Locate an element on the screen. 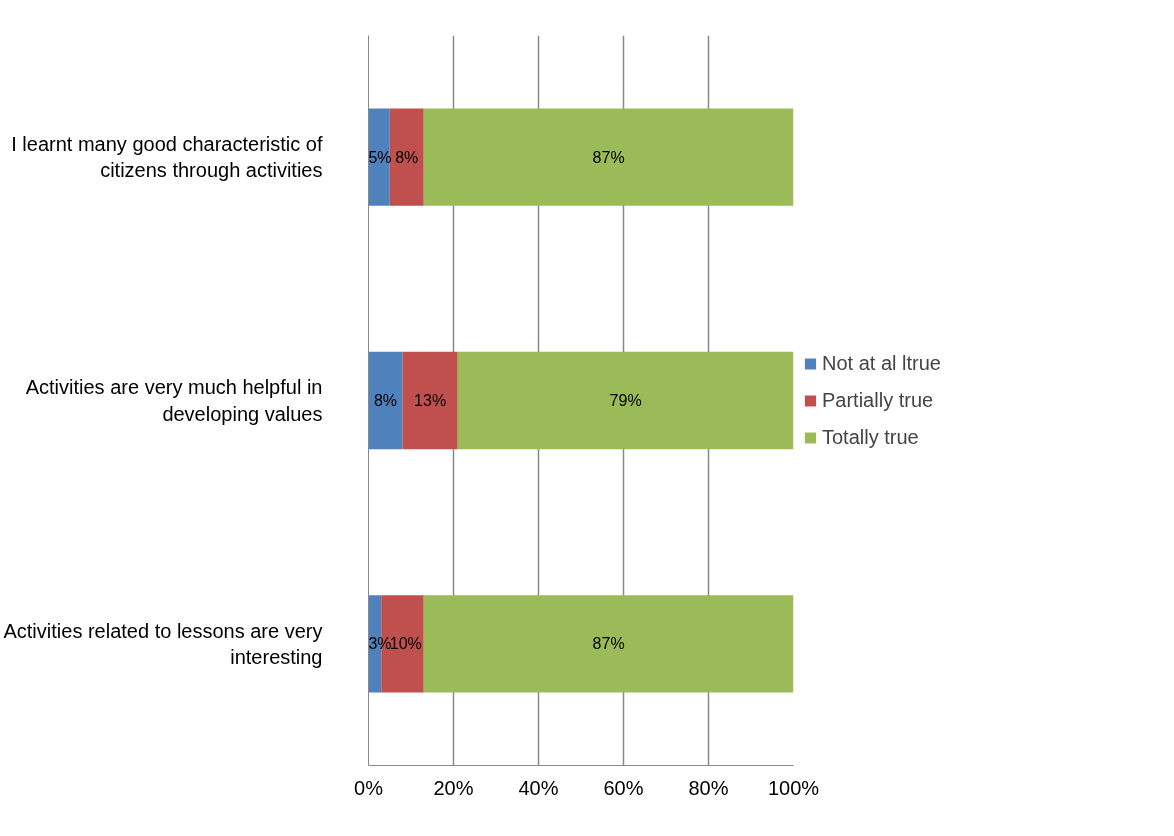  x-tick-label: 100% is located at coordinates (793, 787).